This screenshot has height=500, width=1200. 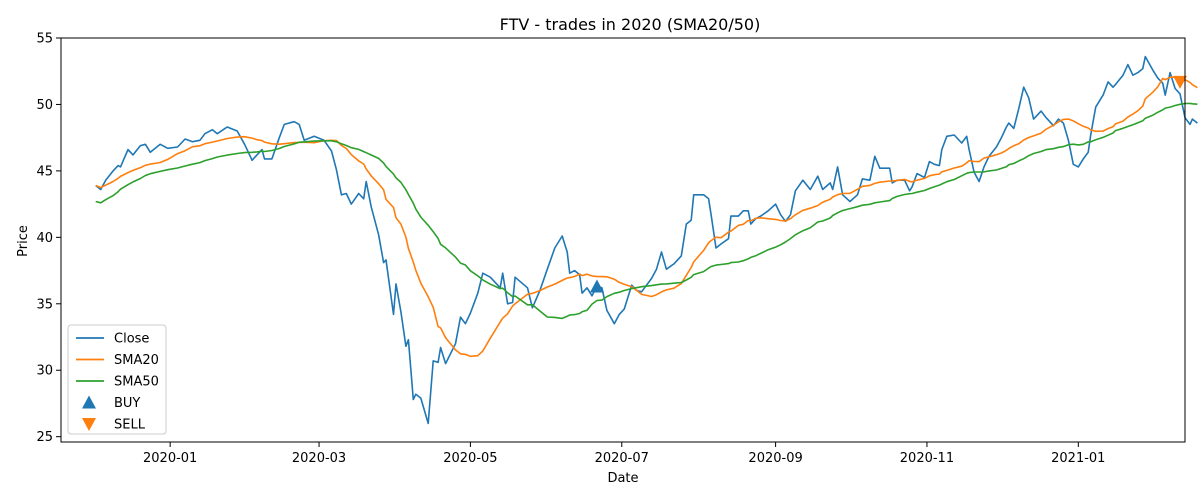 What do you see at coordinates (130, 425) in the screenshot?
I see `legend-sell-label: SELL` at bounding box center [130, 425].